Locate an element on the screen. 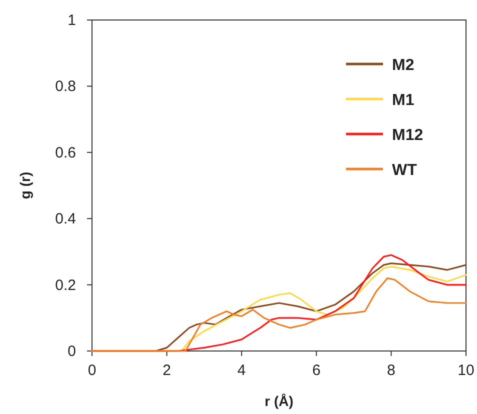 This screenshot has height=414, width=477. y-axis-title: g (r) is located at coordinates (25, 186).